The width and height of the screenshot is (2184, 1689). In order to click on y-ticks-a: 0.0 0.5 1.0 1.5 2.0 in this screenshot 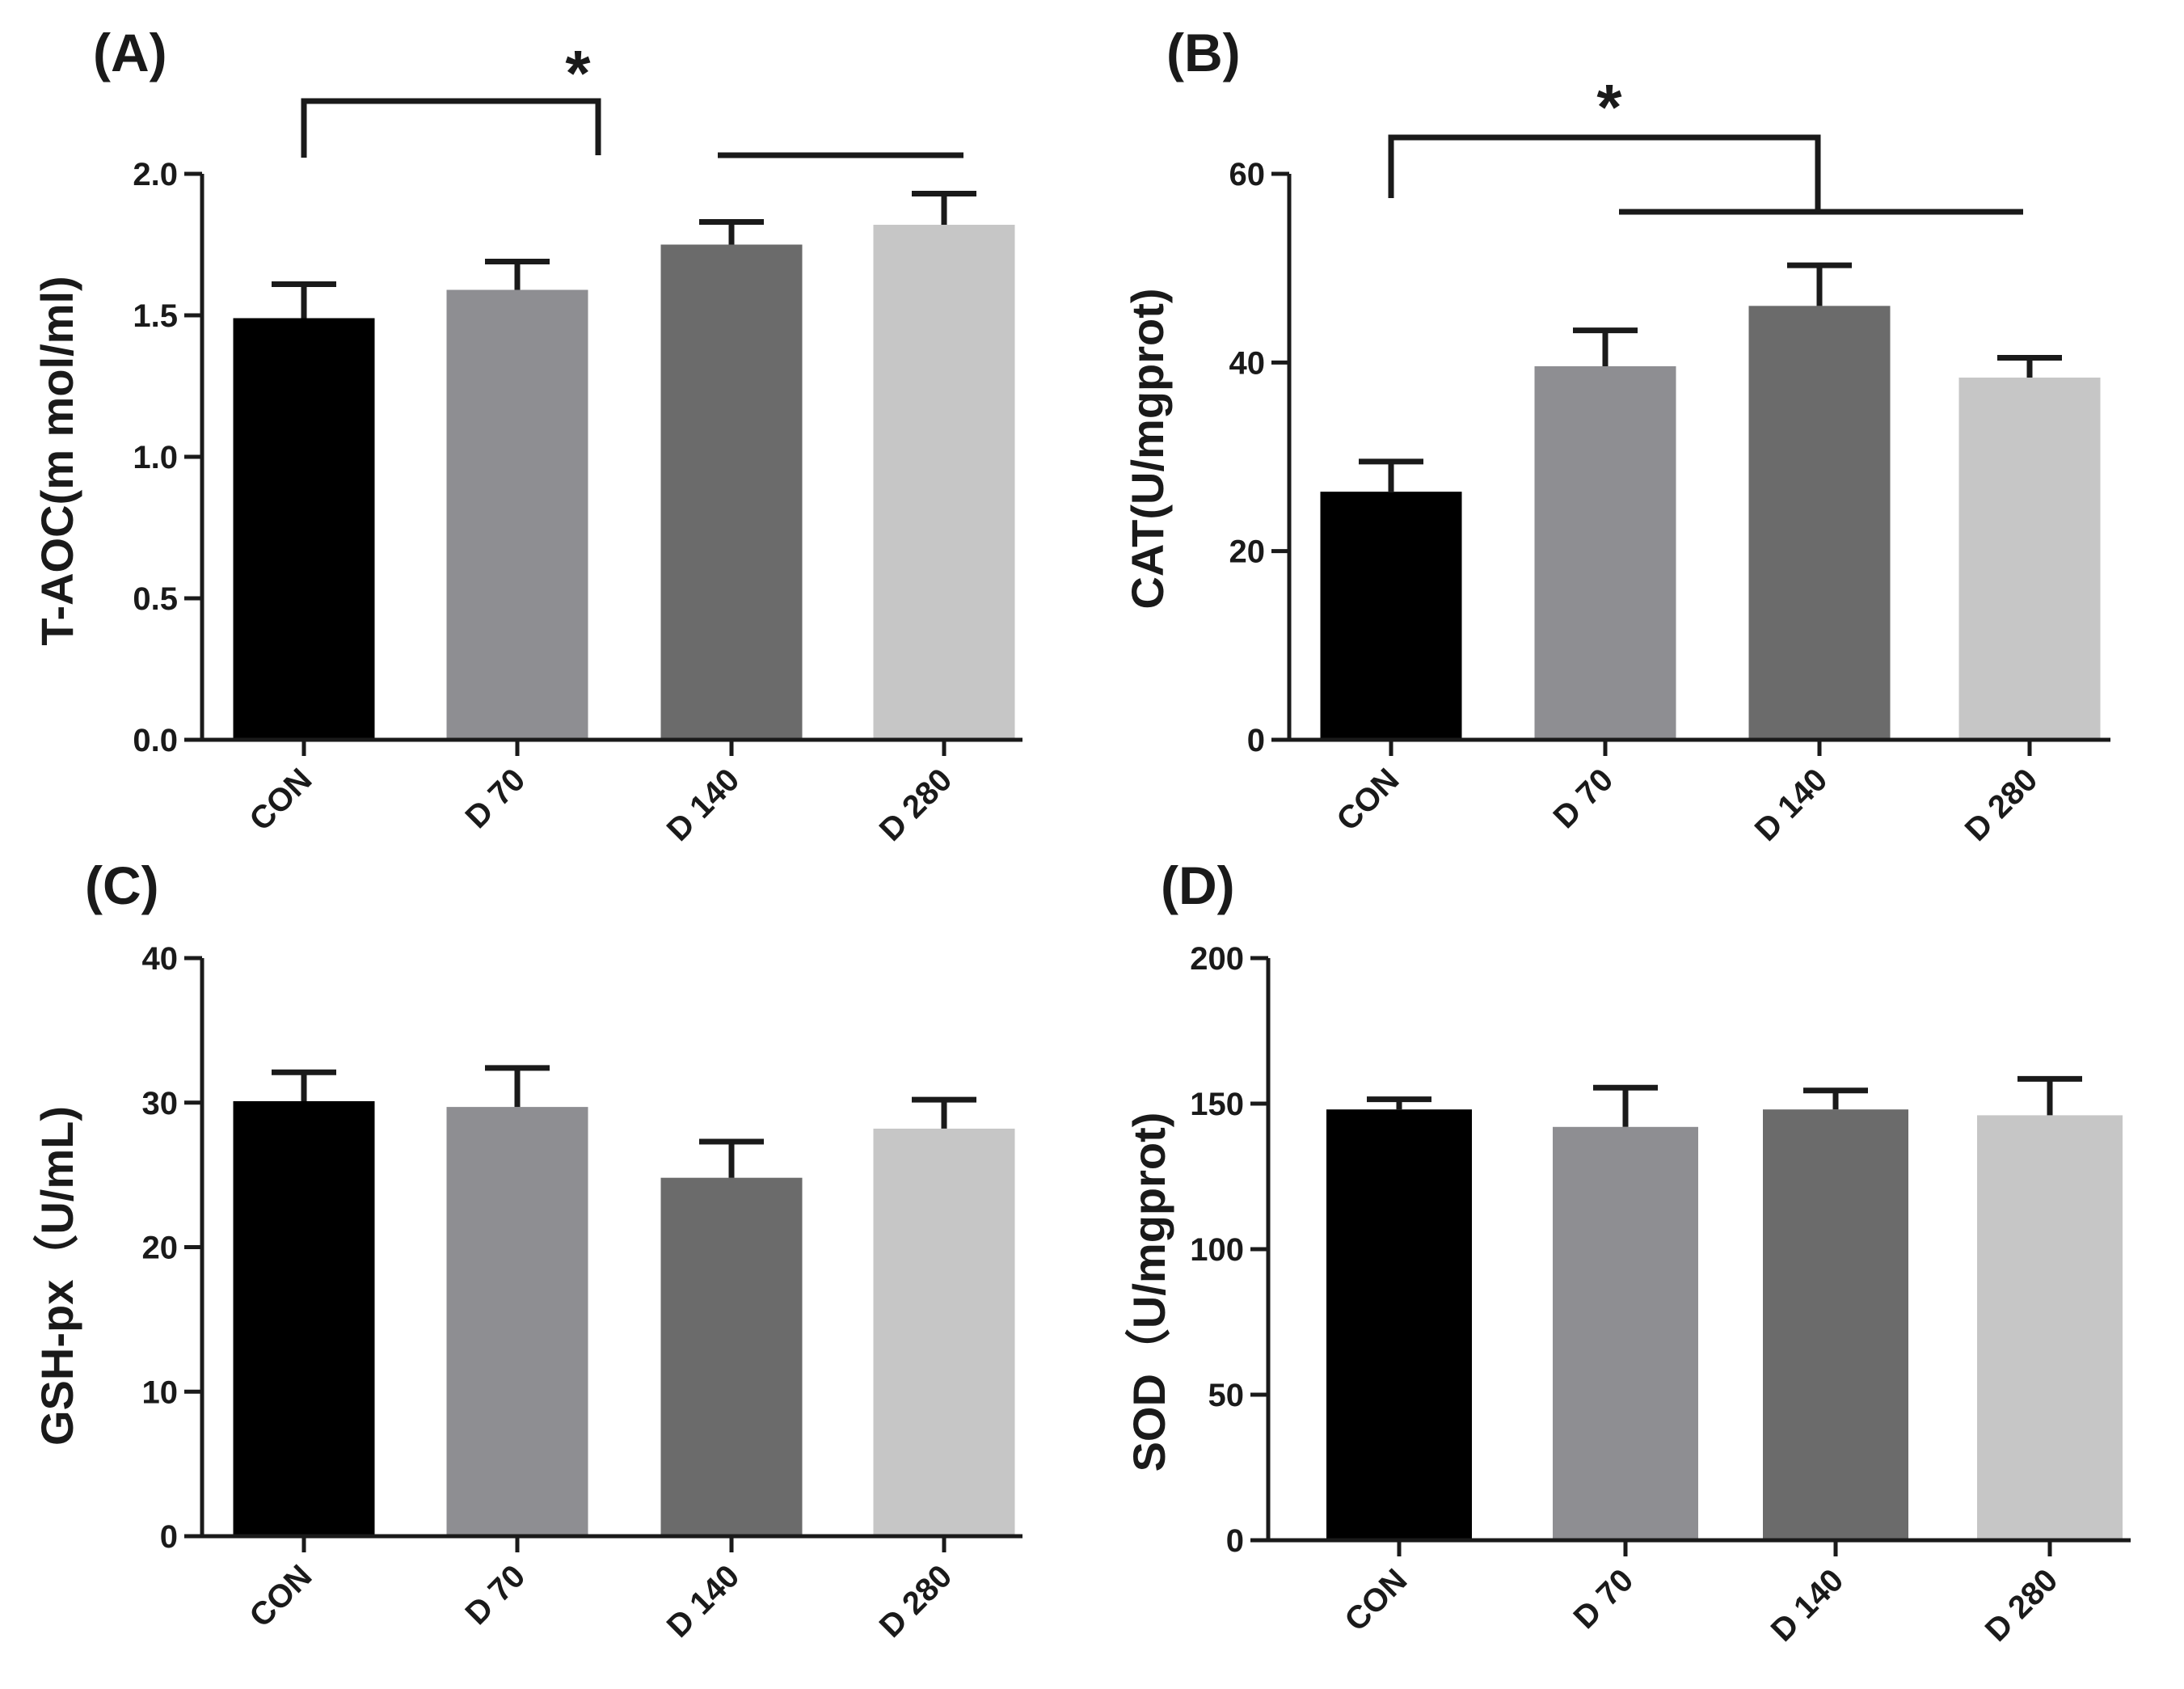, I will do `click(167, 457)`.